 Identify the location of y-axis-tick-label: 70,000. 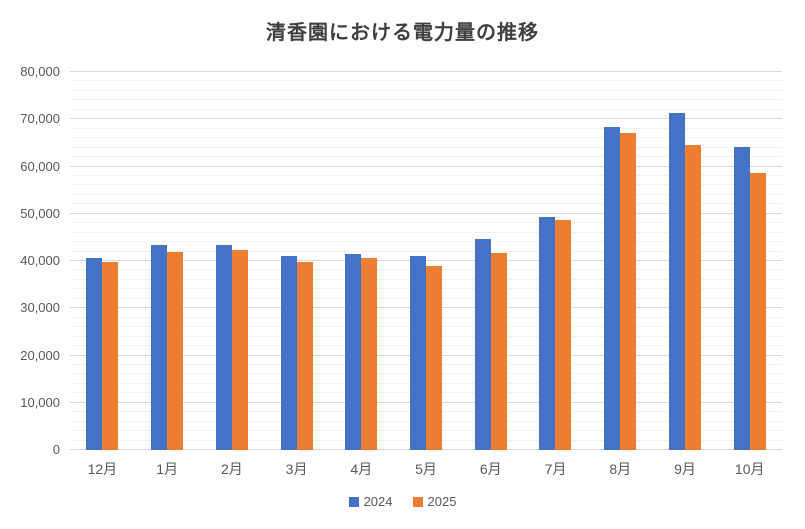
(40, 119).